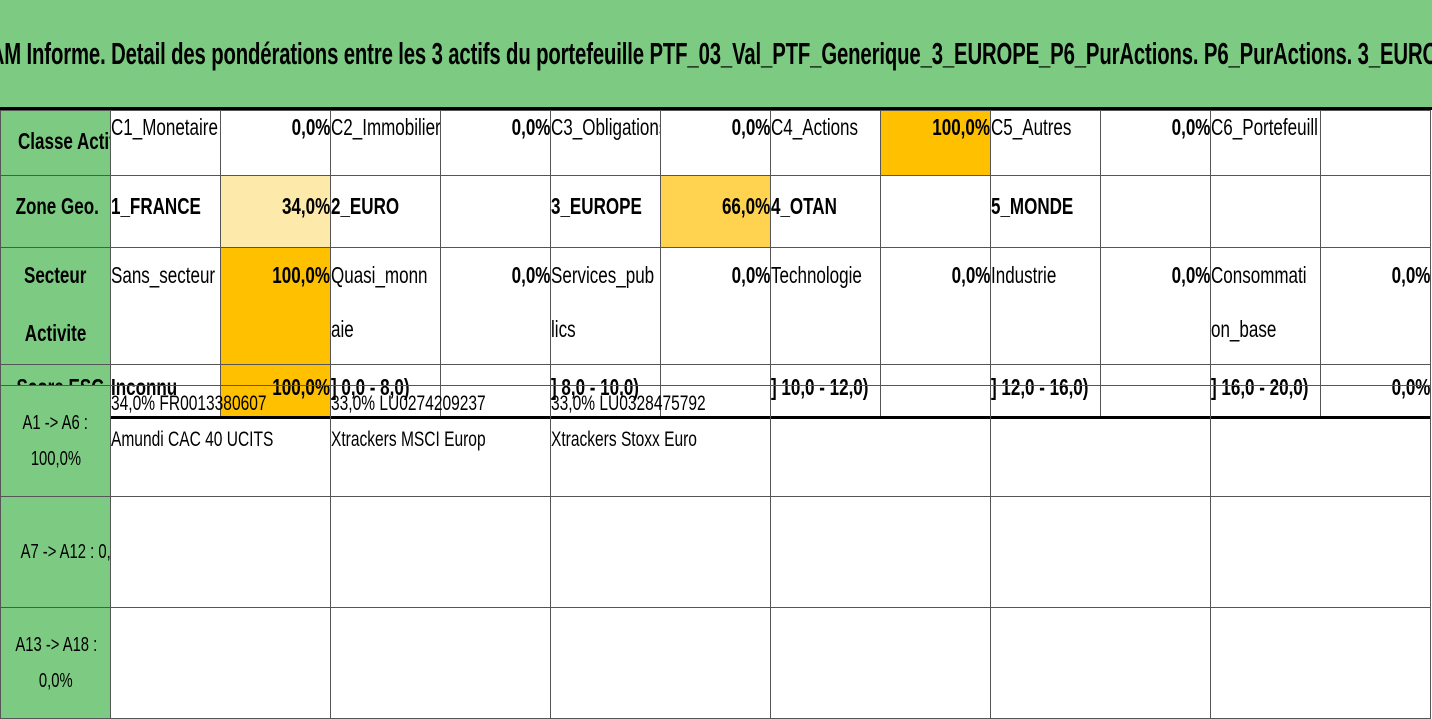 This screenshot has height=719, width=1432. Describe the element at coordinates (1265, 211) in the screenshot. I see `cell-zone6-name` at that location.